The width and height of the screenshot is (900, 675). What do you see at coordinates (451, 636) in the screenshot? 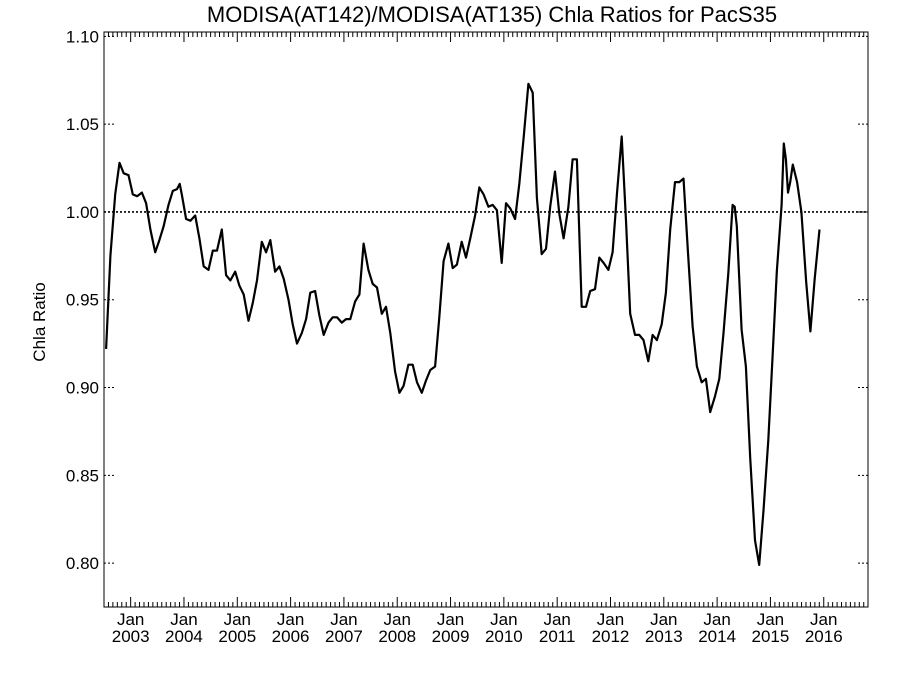
I see `x-tick-year-label: 2009` at bounding box center [451, 636].